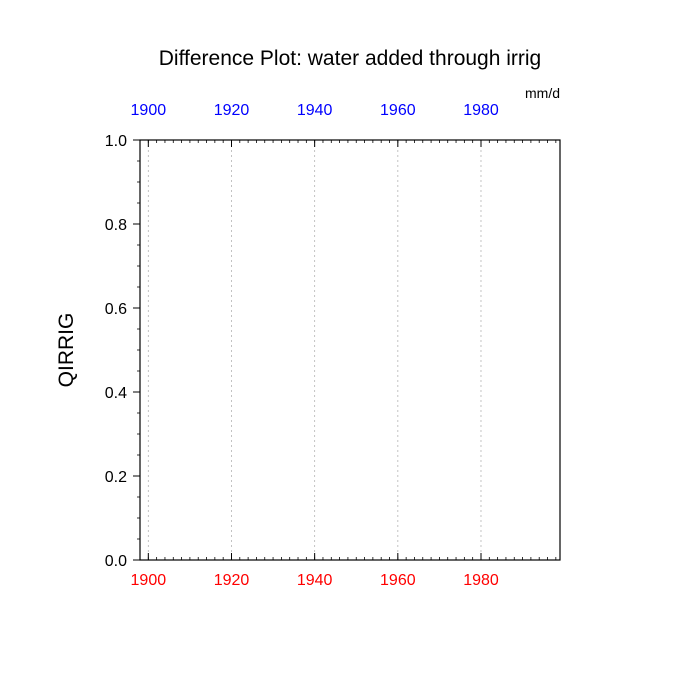  Describe the element at coordinates (116, 141) in the screenshot. I see `y-tick-label: 1.0` at that location.